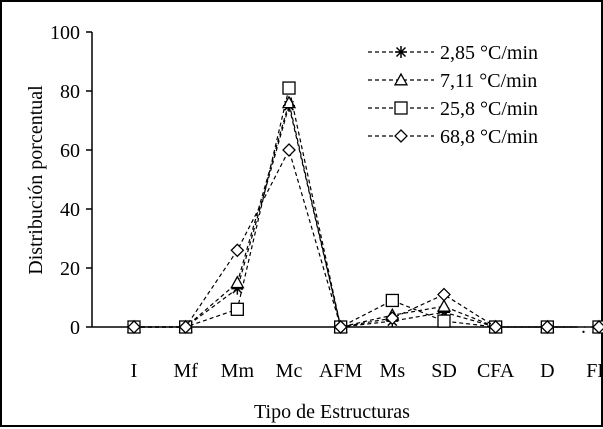 The width and height of the screenshot is (603, 429). I want to click on x-axis-title: Tipo de Estructuras, so click(332, 412).